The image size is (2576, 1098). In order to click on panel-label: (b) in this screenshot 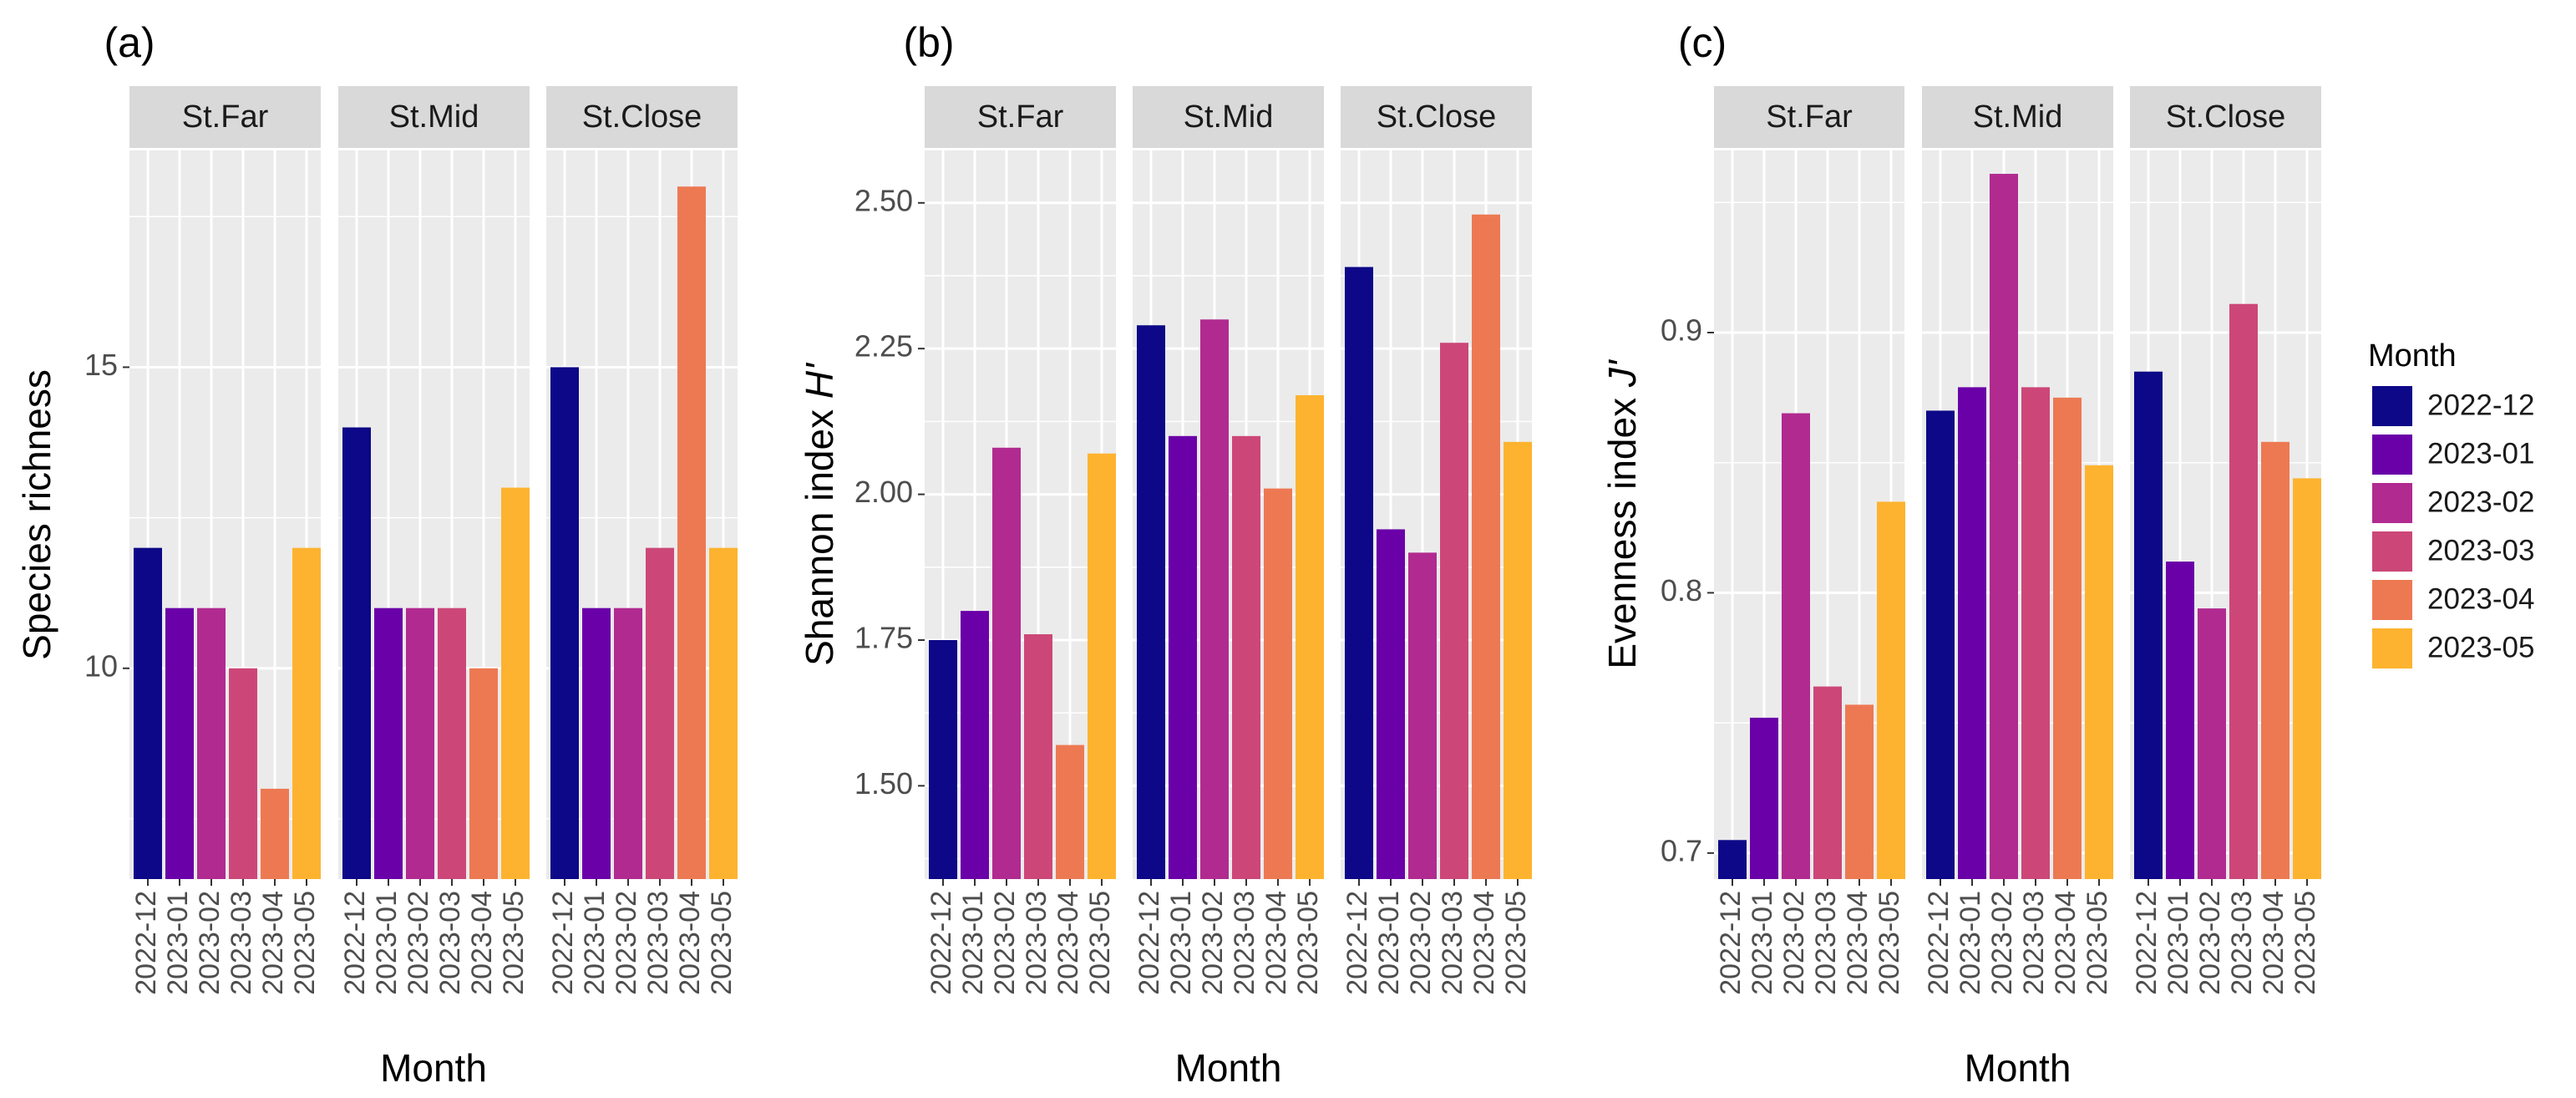, I will do `click(928, 42)`.